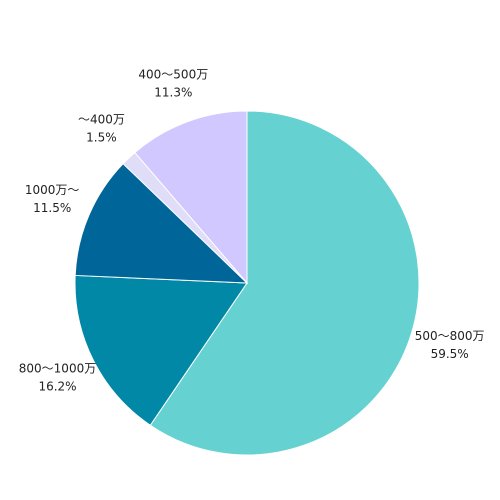 Image resolution: width=500 pixels, height=500 pixels. I want to click on slice-value-label: 1.5%, so click(101, 137).